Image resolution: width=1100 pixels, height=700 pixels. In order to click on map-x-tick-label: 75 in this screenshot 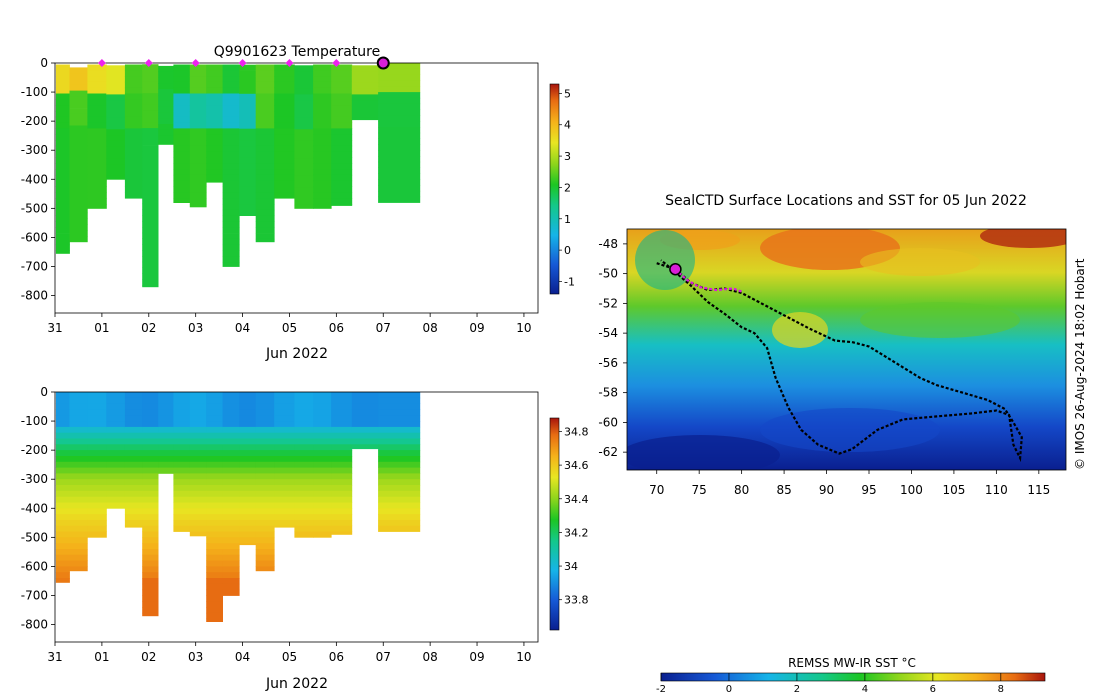, I will do `click(699, 490)`.